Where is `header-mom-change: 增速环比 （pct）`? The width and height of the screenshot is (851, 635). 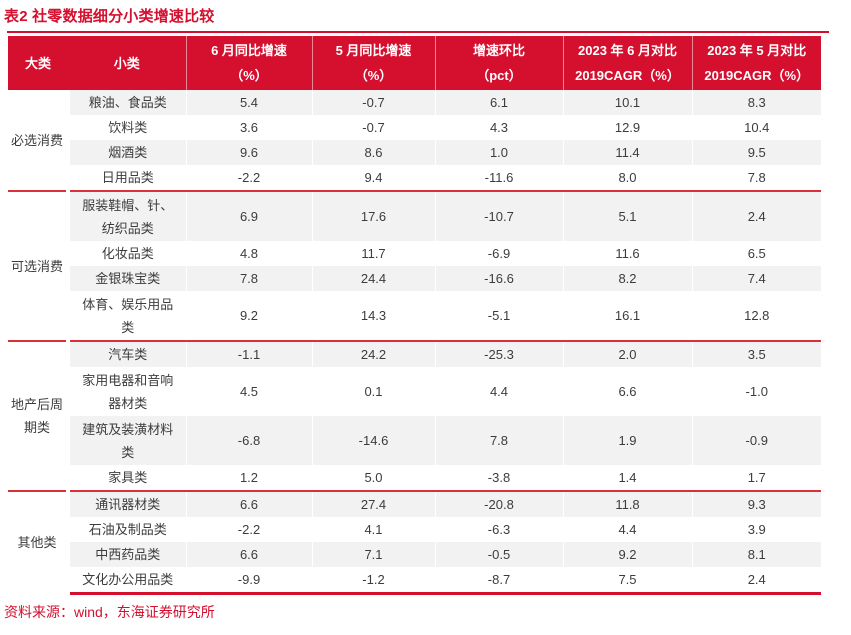 header-mom-change: 增速环比 （pct） is located at coordinates (498, 63).